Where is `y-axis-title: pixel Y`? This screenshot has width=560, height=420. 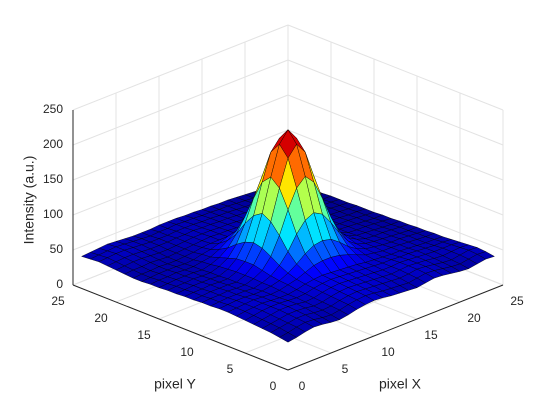
y-axis-title: pixel Y is located at coordinates (175, 384).